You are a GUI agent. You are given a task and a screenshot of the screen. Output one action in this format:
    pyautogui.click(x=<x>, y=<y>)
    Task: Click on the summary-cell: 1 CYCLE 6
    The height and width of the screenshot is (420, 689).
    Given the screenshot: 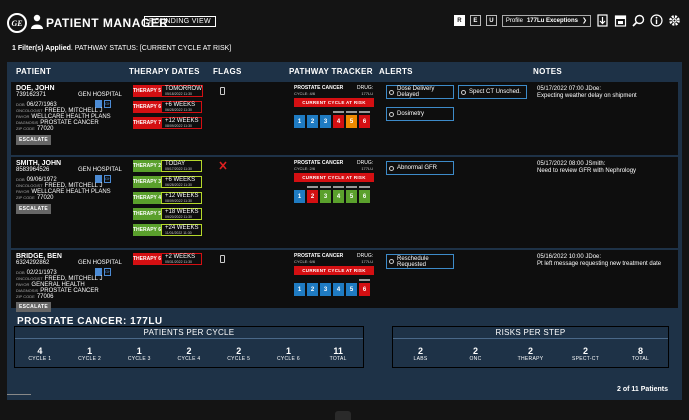 What is the action you would take?
    pyautogui.click(x=289, y=354)
    